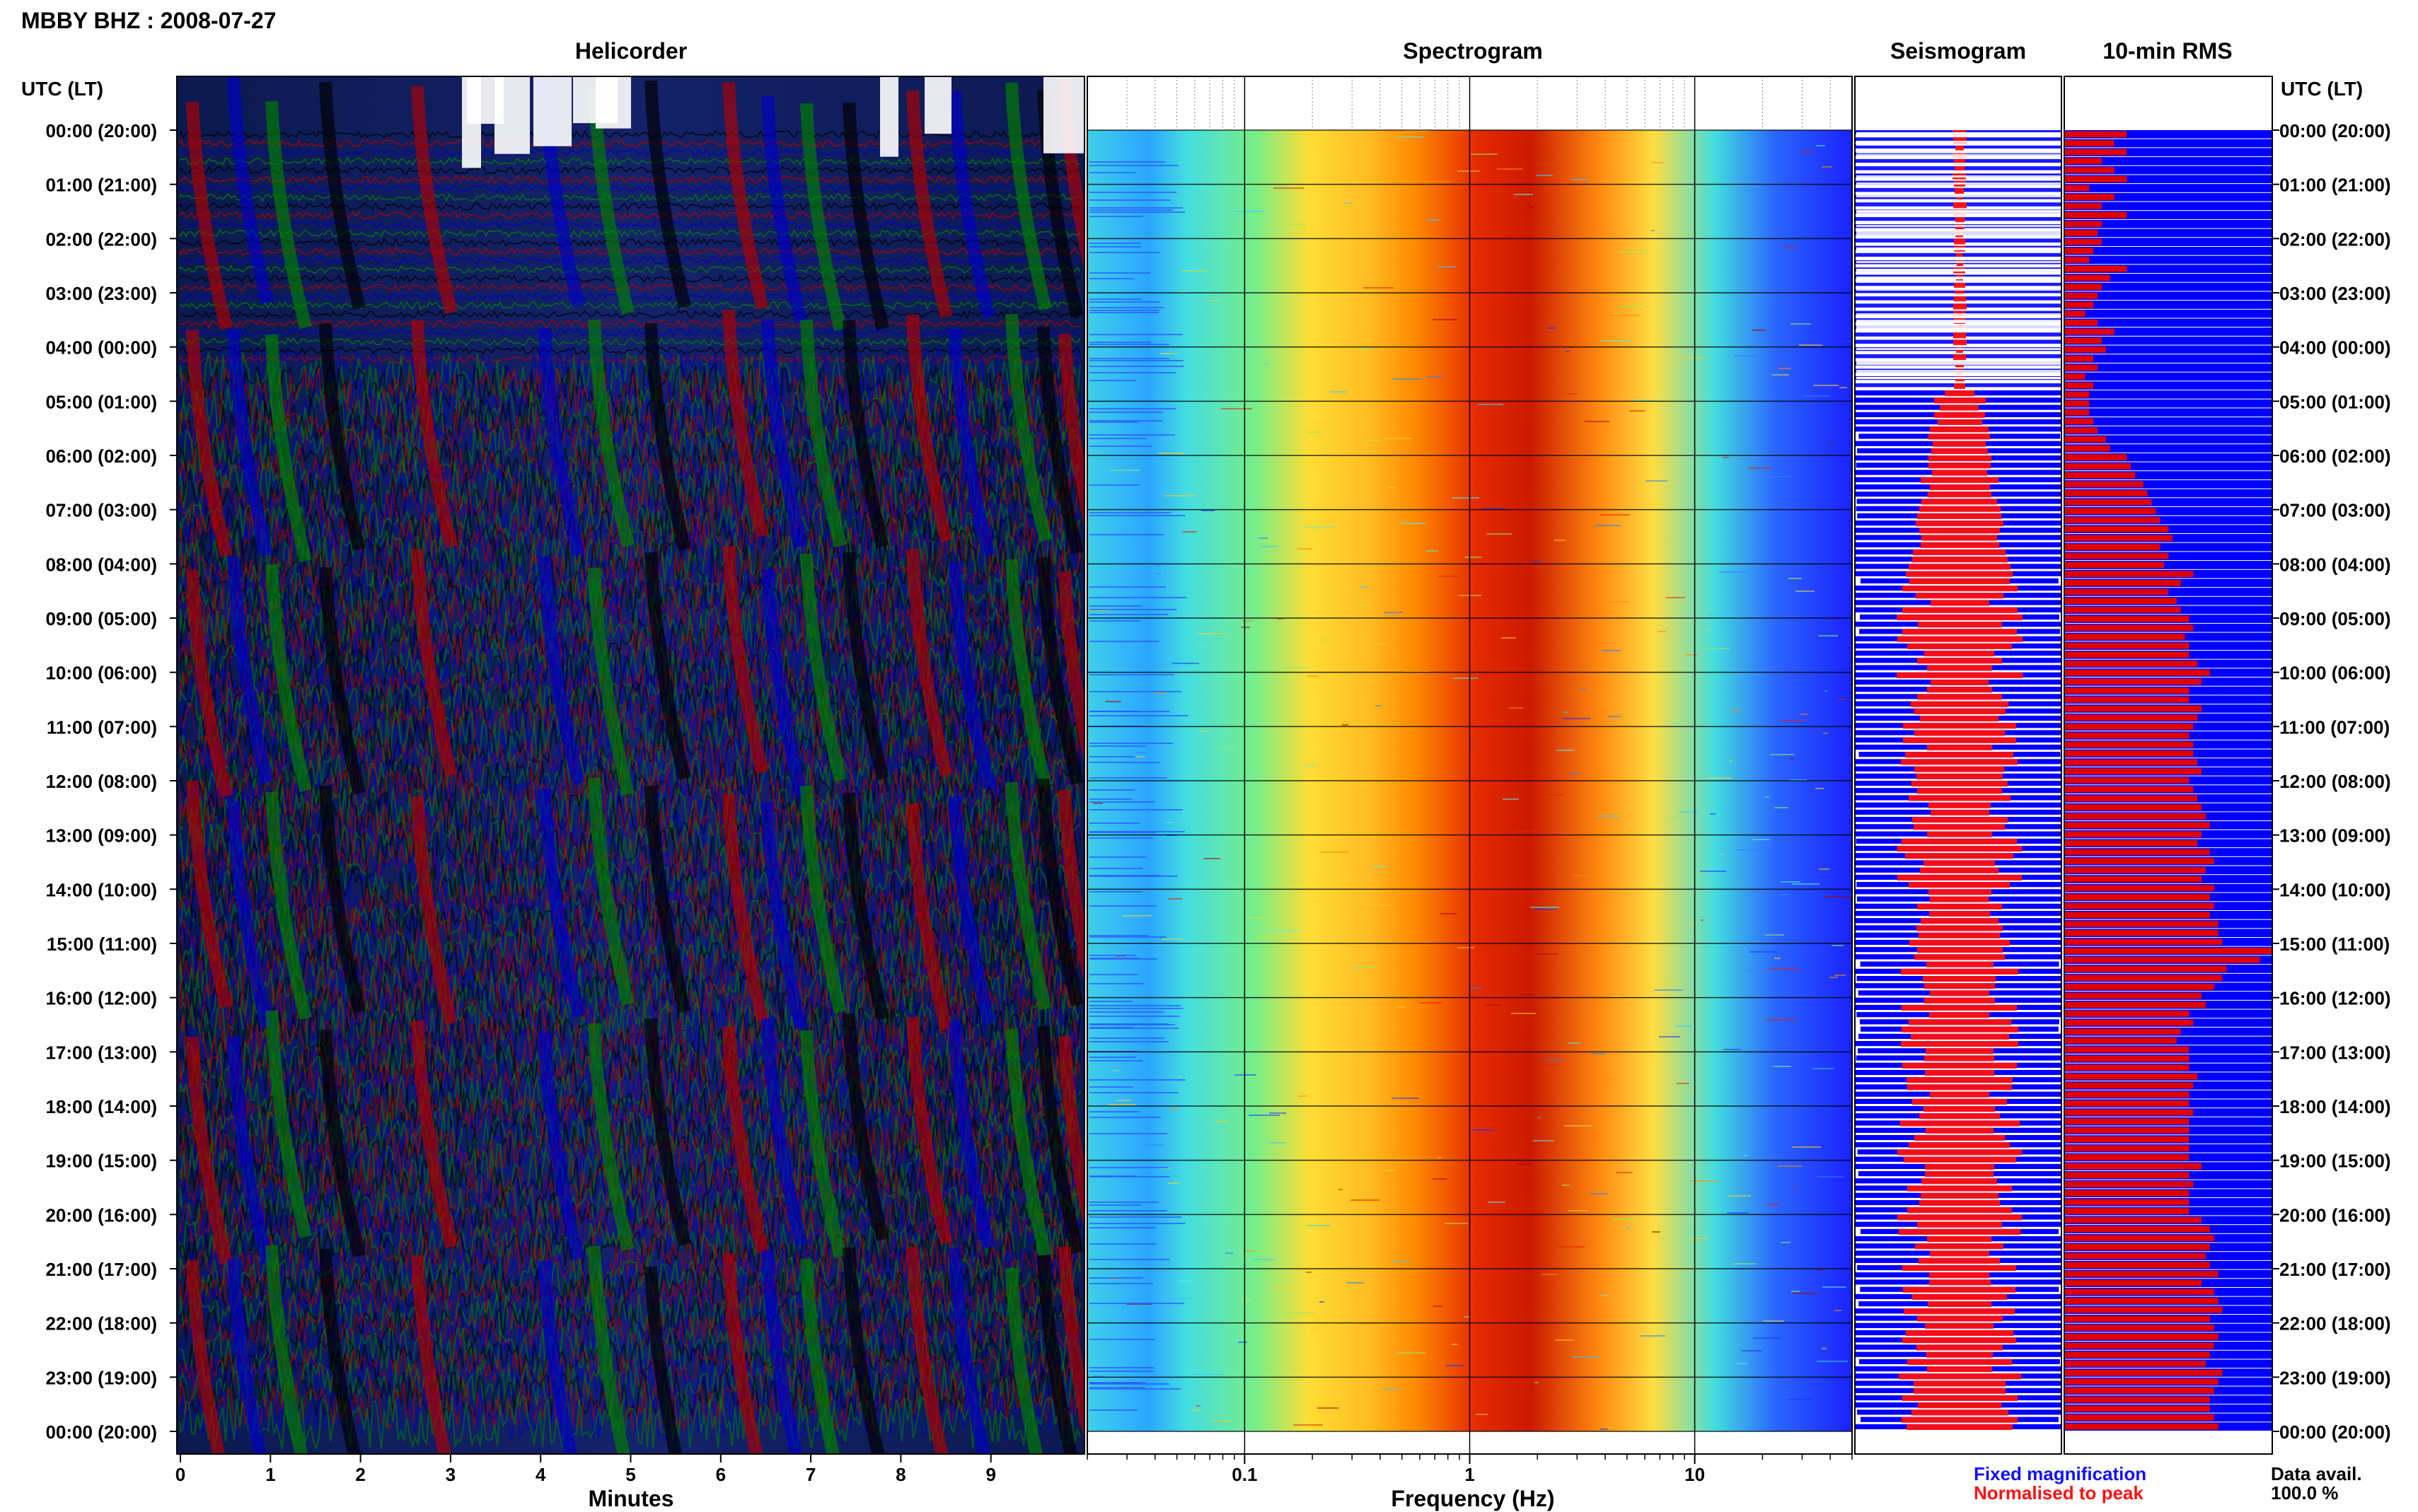 Image resolution: width=2418 pixels, height=1512 pixels. Describe the element at coordinates (101, 618) in the screenshot. I see `time-label-left: 09:00 (05:00)` at that location.